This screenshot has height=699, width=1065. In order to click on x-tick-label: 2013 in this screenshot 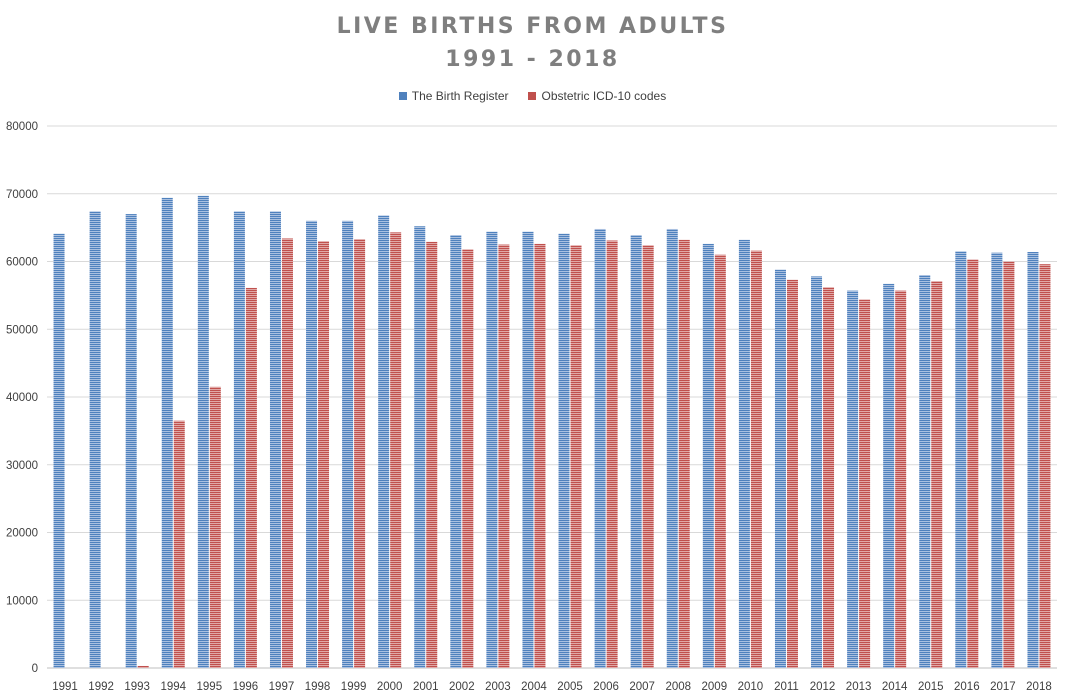, I will do `click(859, 687)`.